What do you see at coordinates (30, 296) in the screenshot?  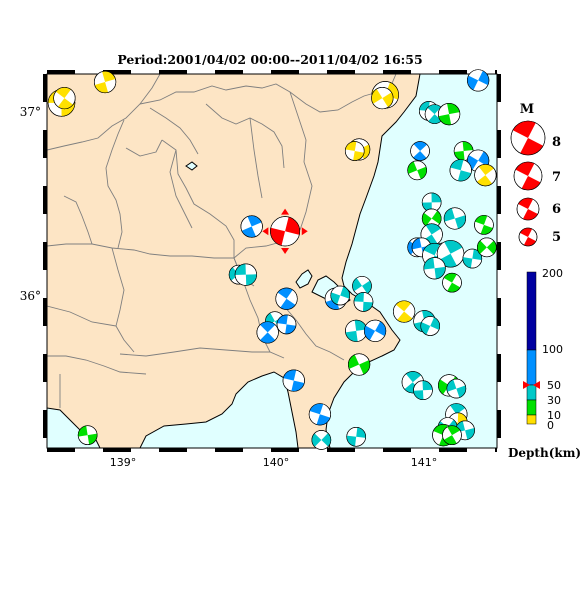 I see `lat-label-36: 36°` at bounding box center [30, 296].